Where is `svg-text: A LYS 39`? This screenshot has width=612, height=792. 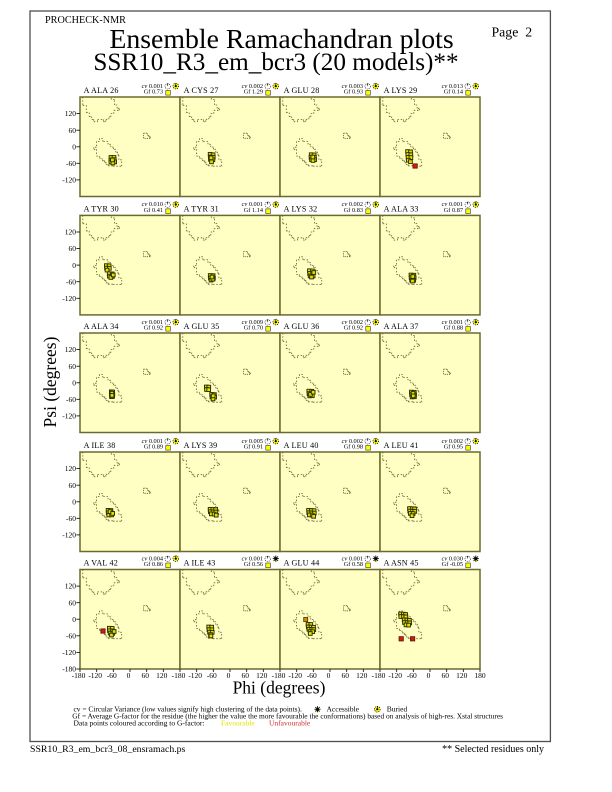 svg-text: A LYS 39 is located at coordinates (201, 445).